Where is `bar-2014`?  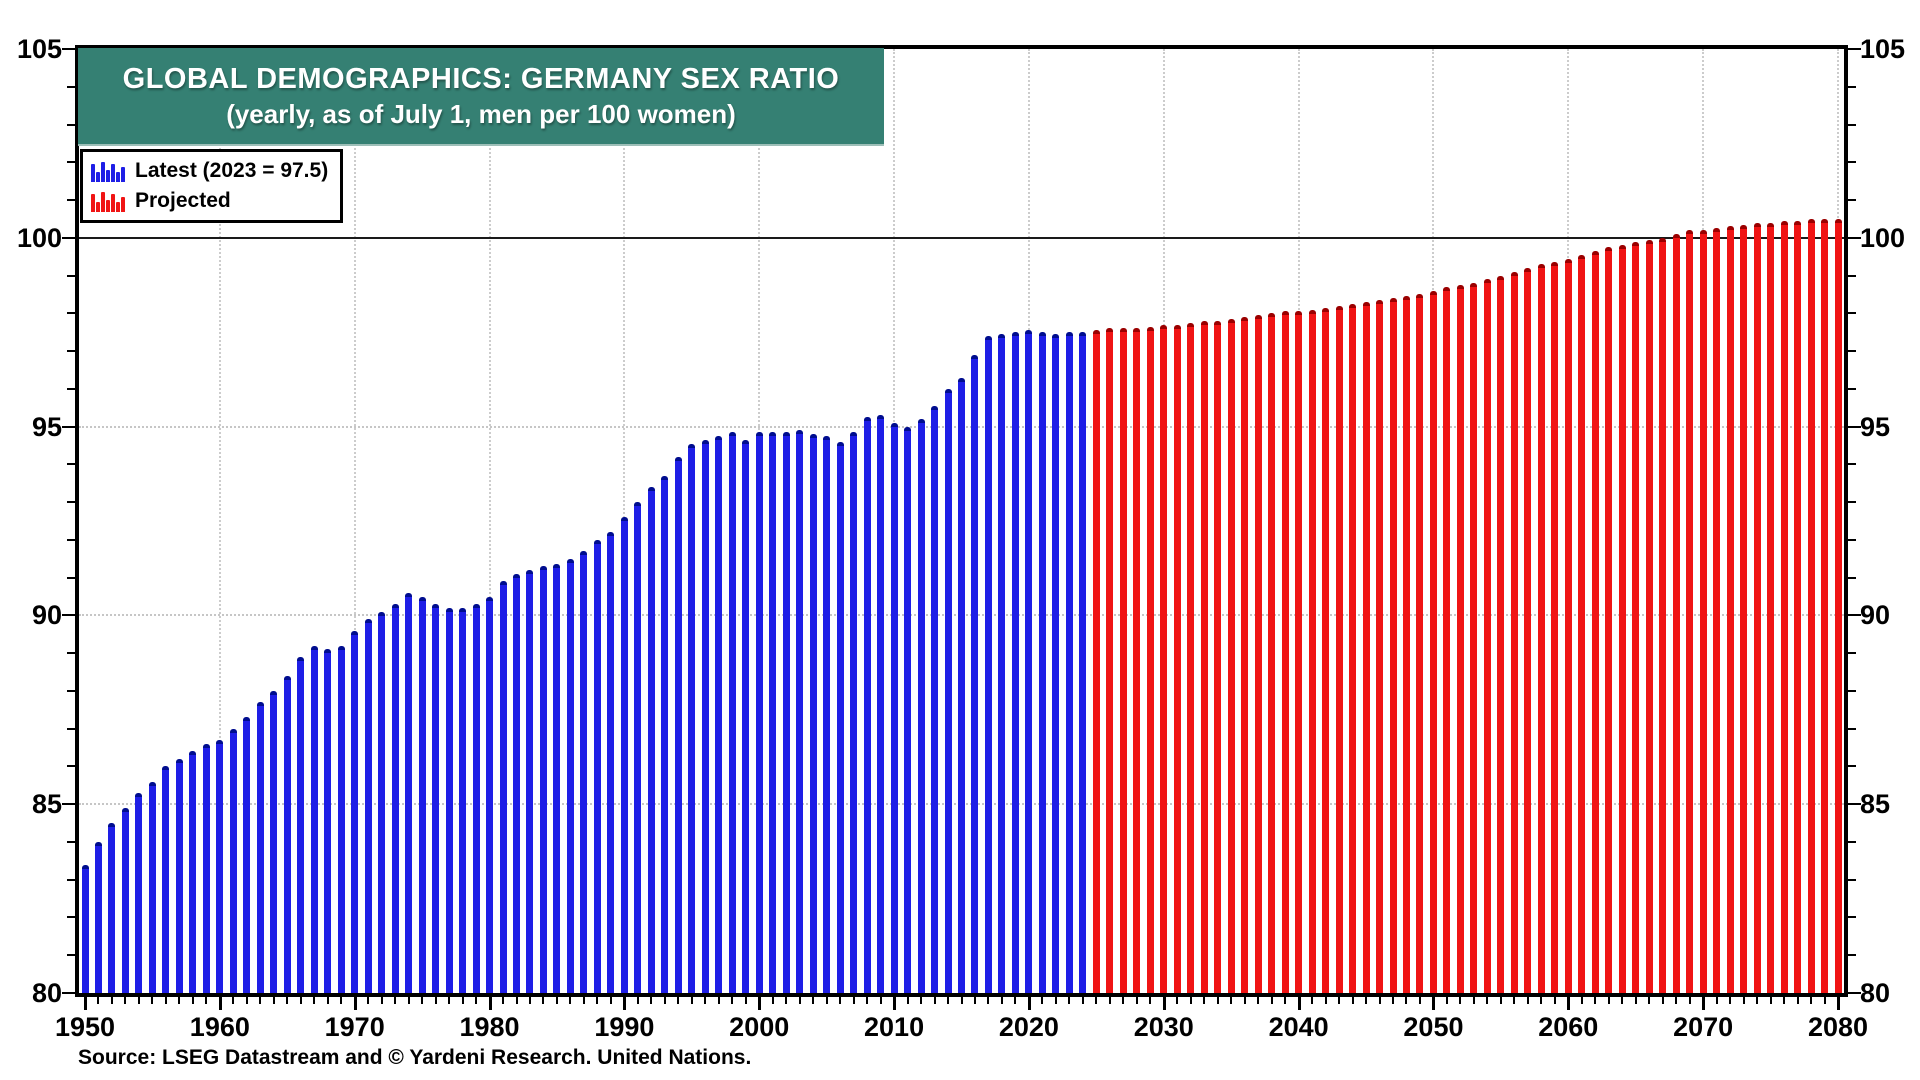 bar-2014 is located at coordinates (948, 690).